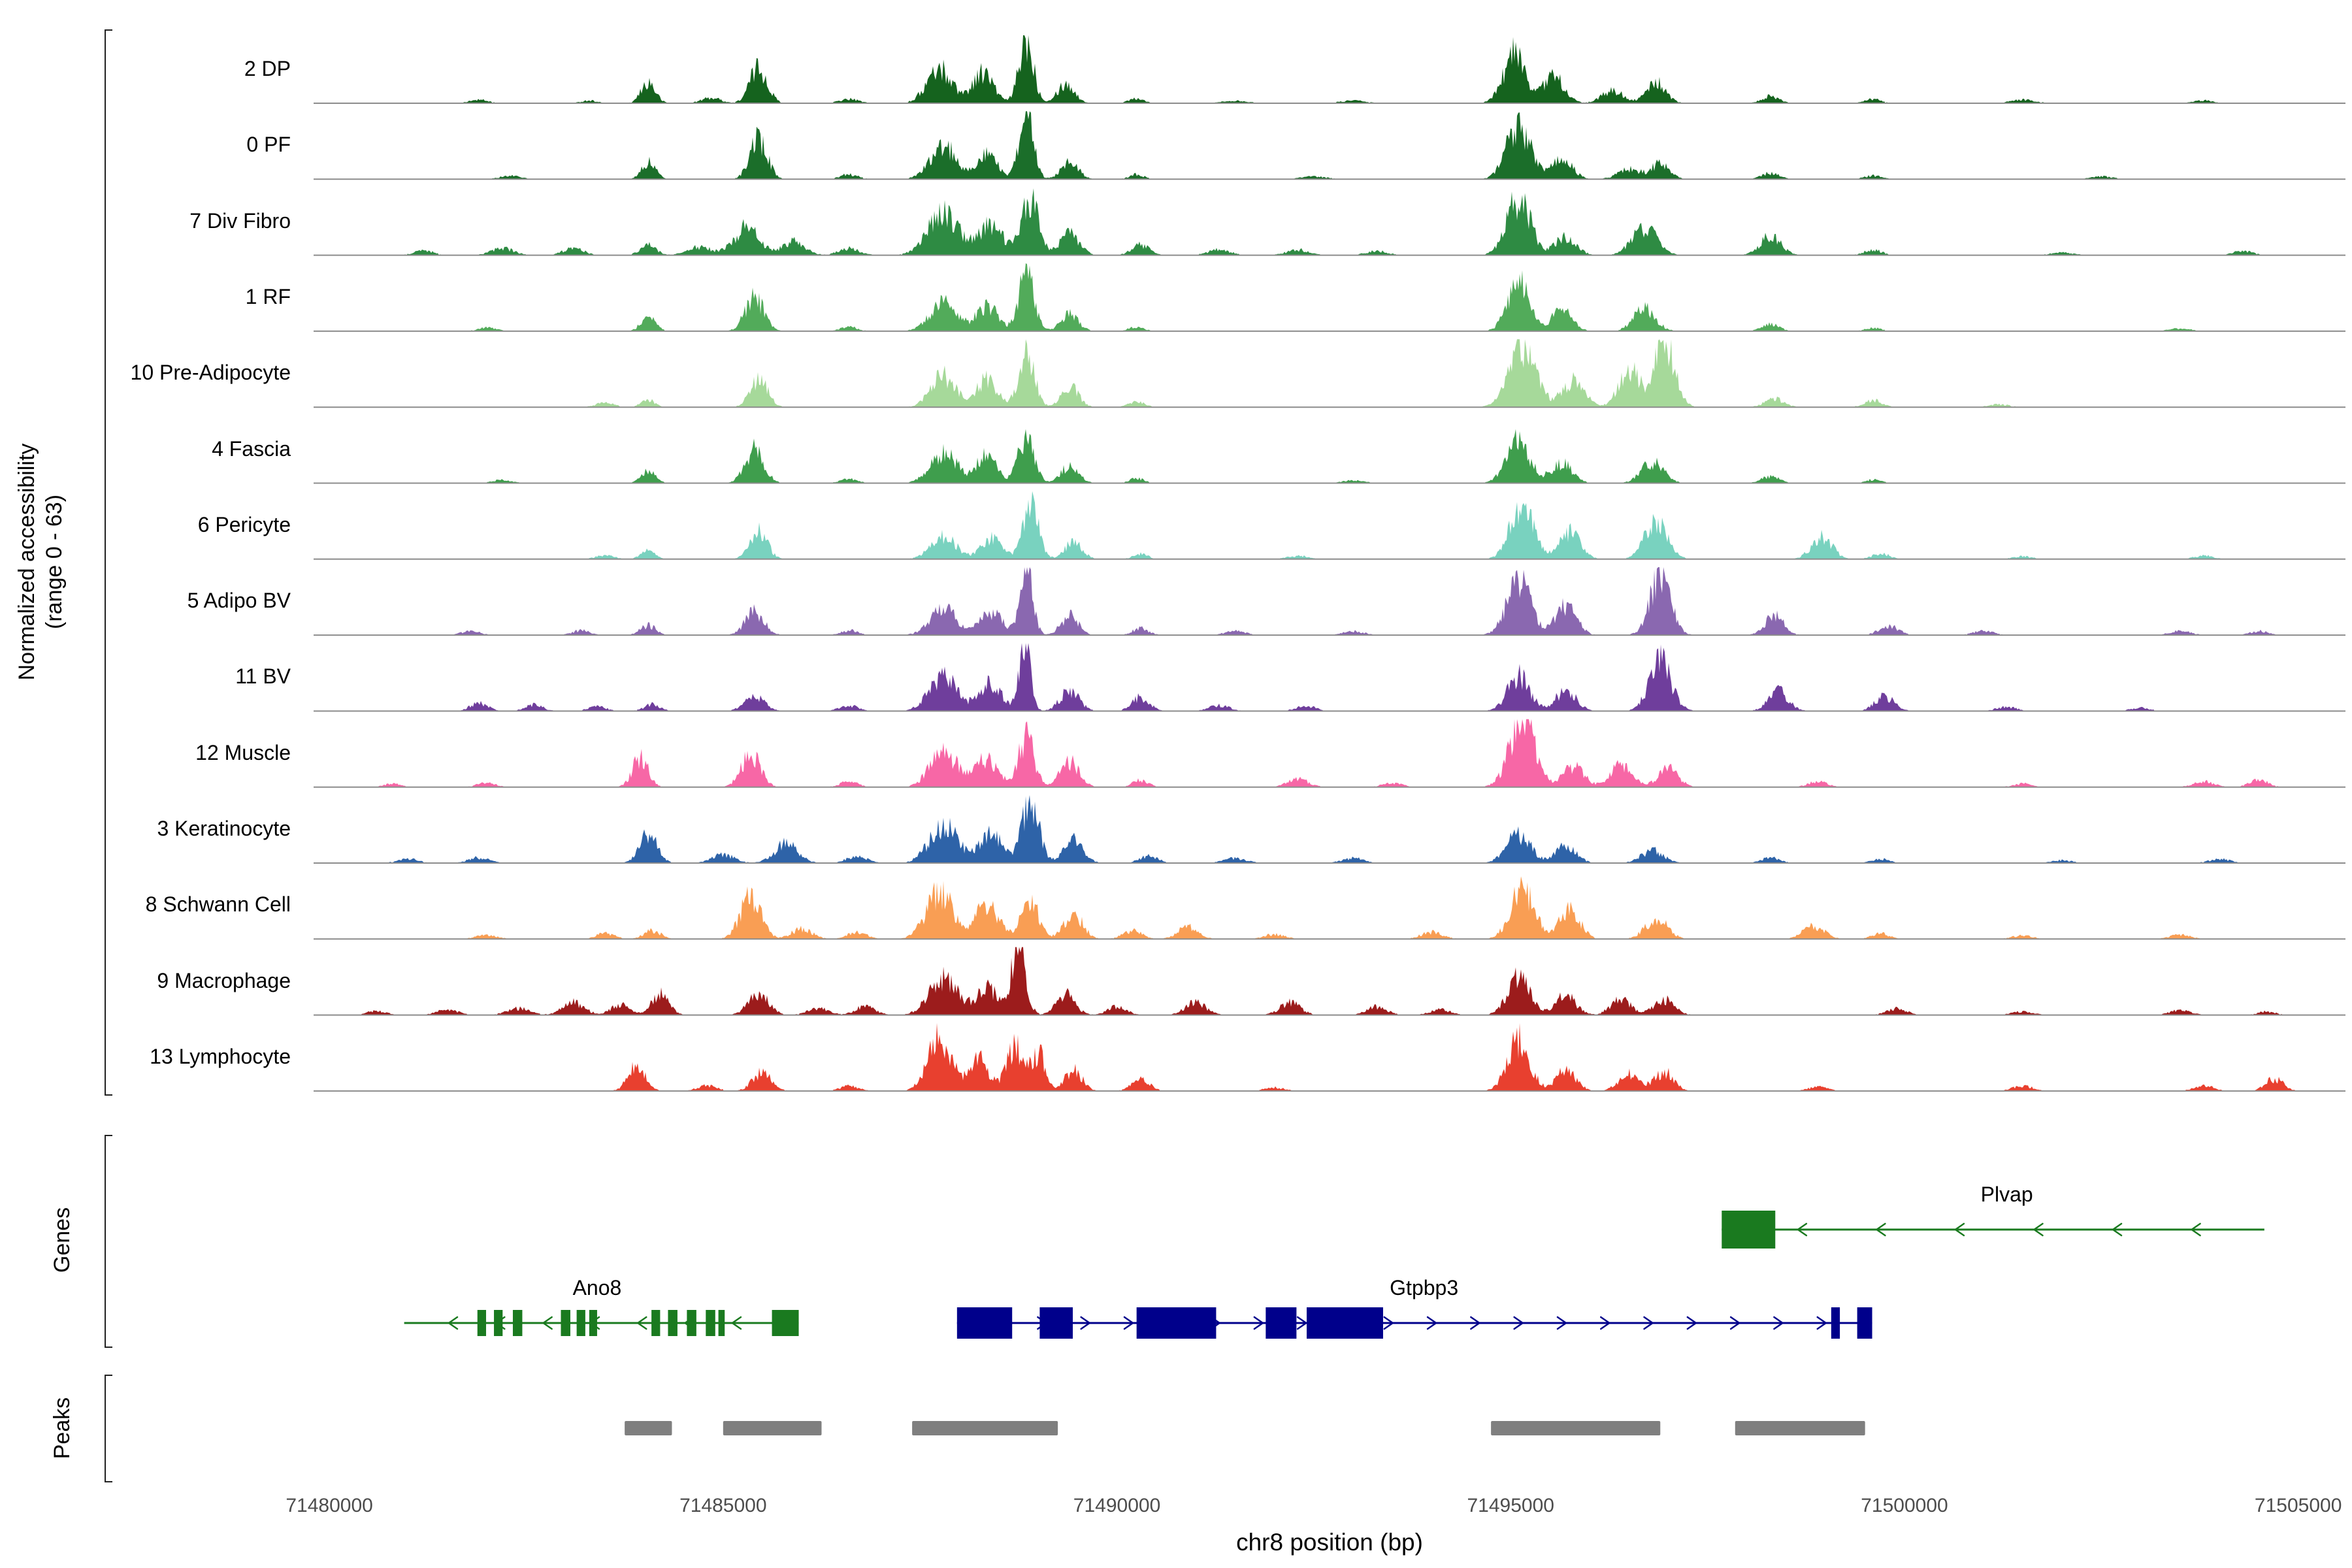 This screenshot has height=1568, width=2352. What do you see at coordinates (108, 562) in the screenshot?
I see `tracks-axis-bracket` at bounding box center [108, 562].